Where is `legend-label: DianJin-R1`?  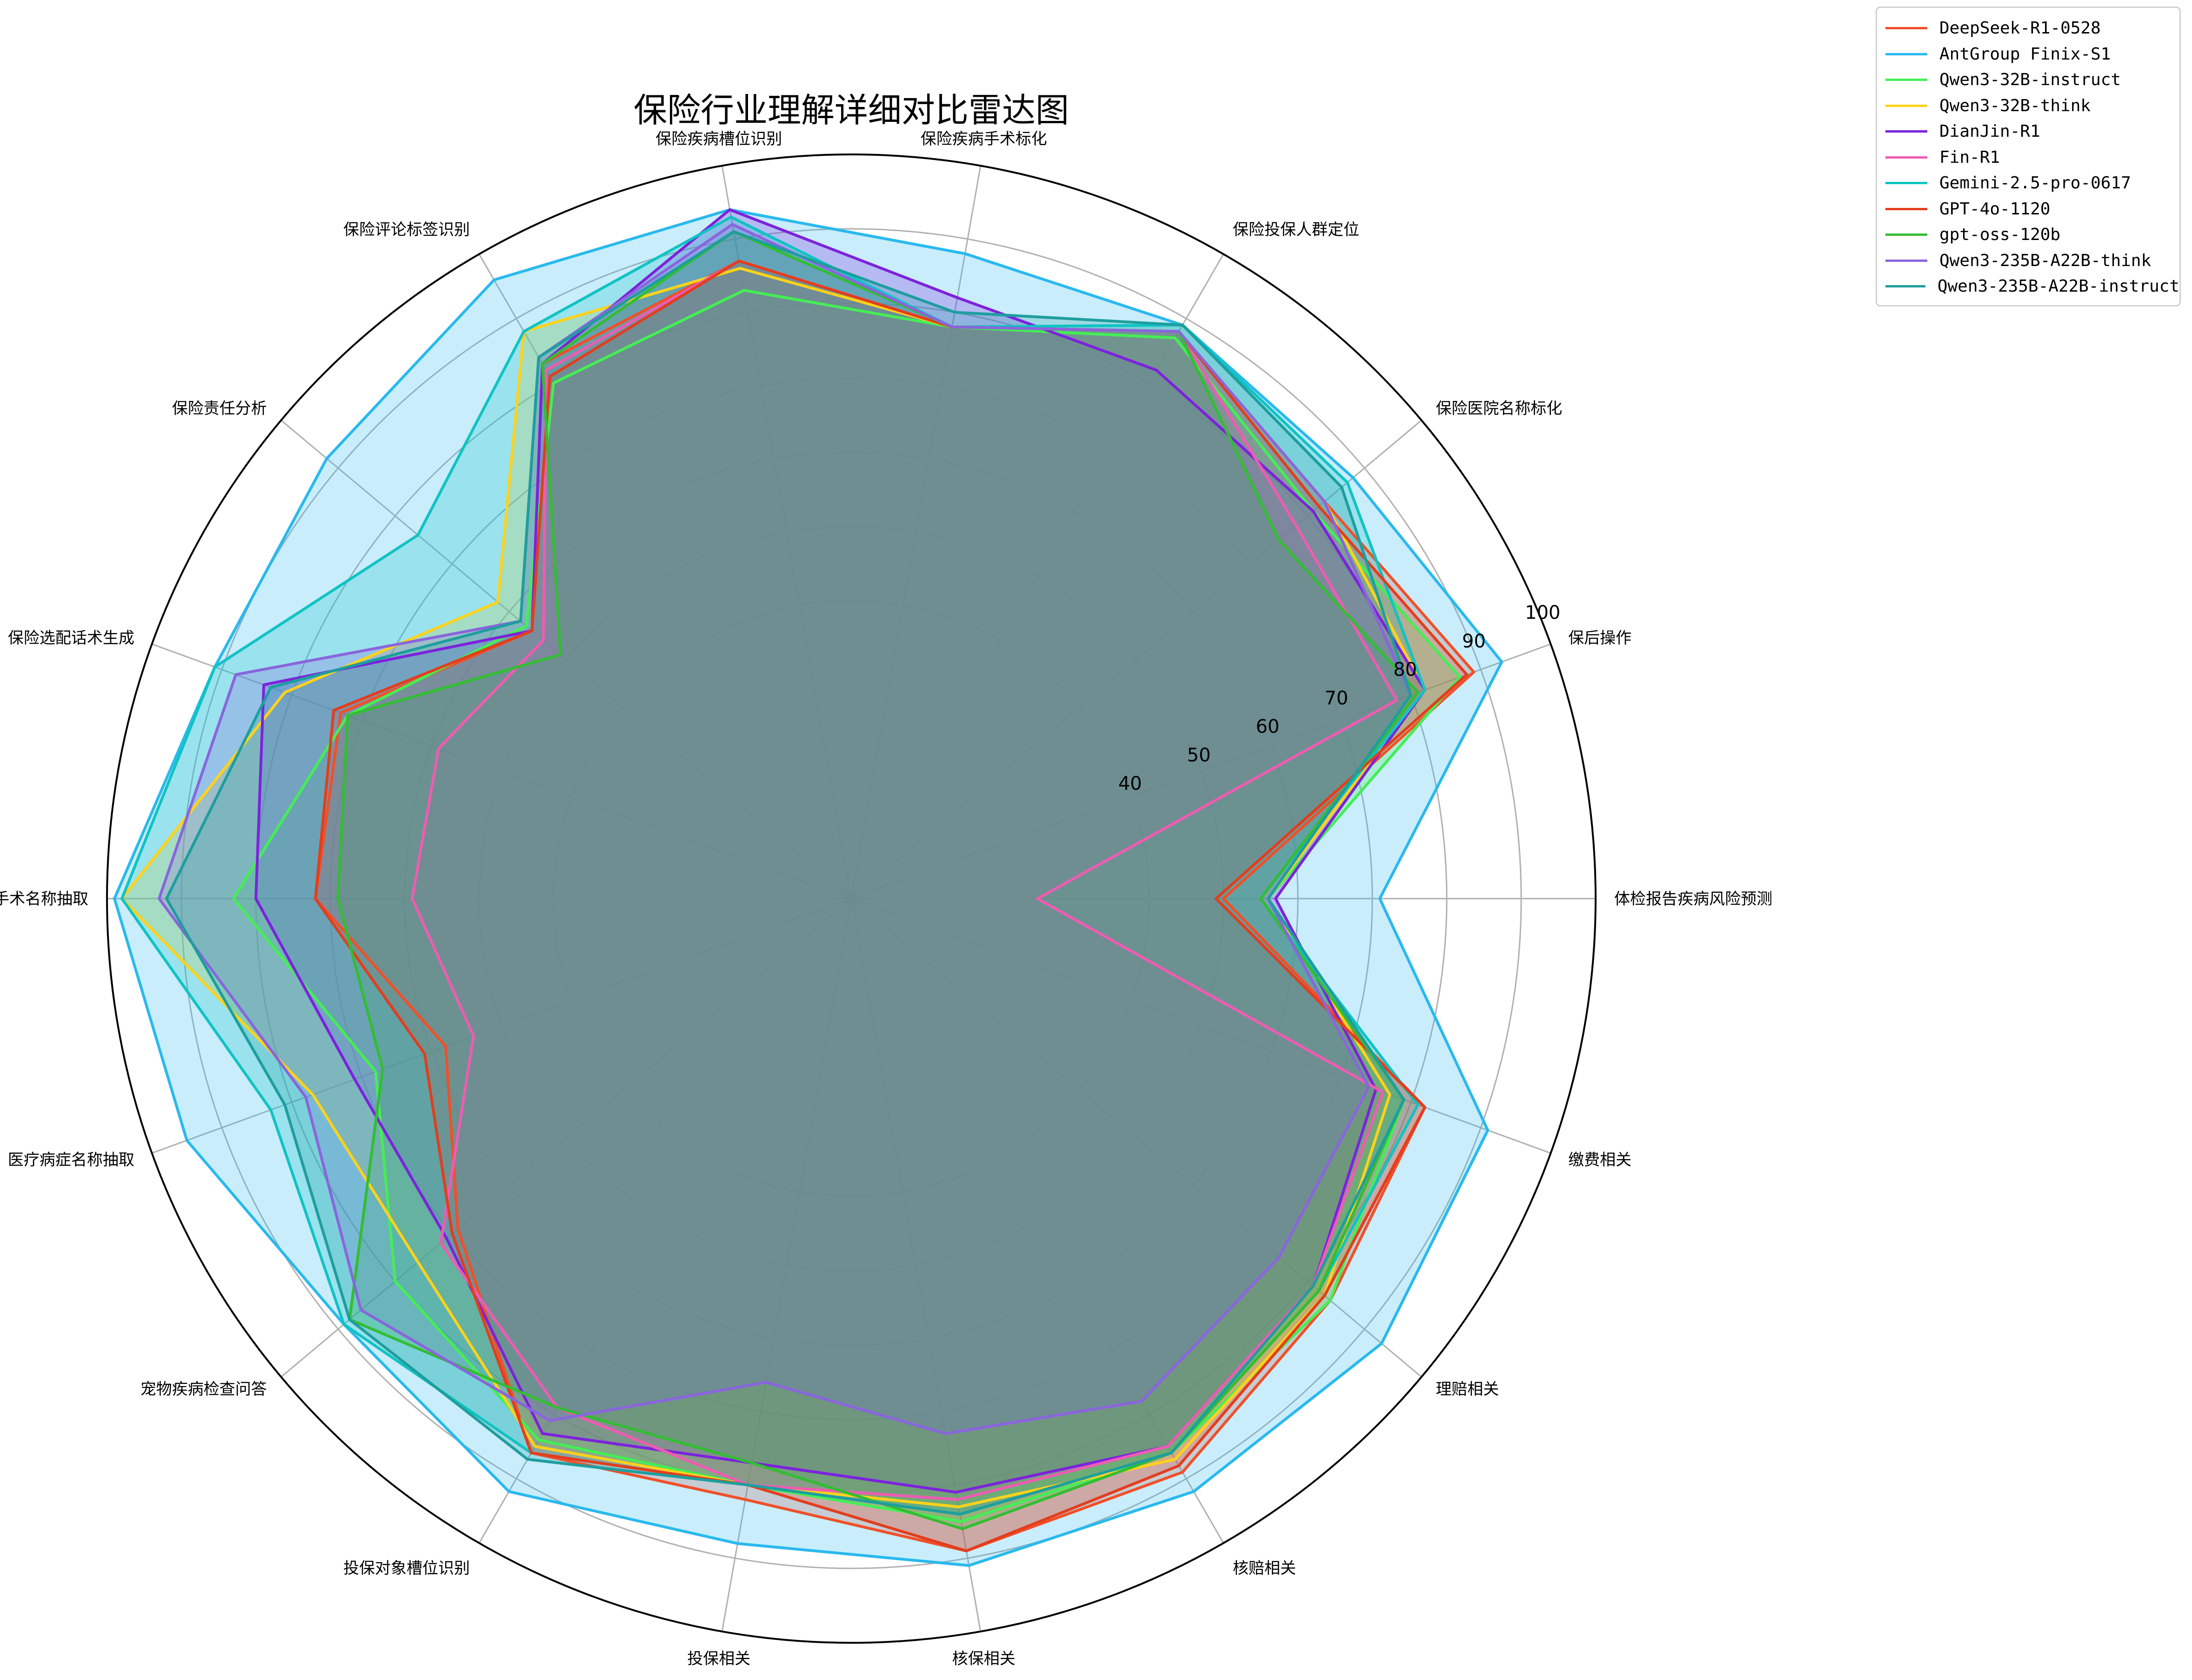 legend-label: DianJin-R1 is located at coordinates (1989, 131).